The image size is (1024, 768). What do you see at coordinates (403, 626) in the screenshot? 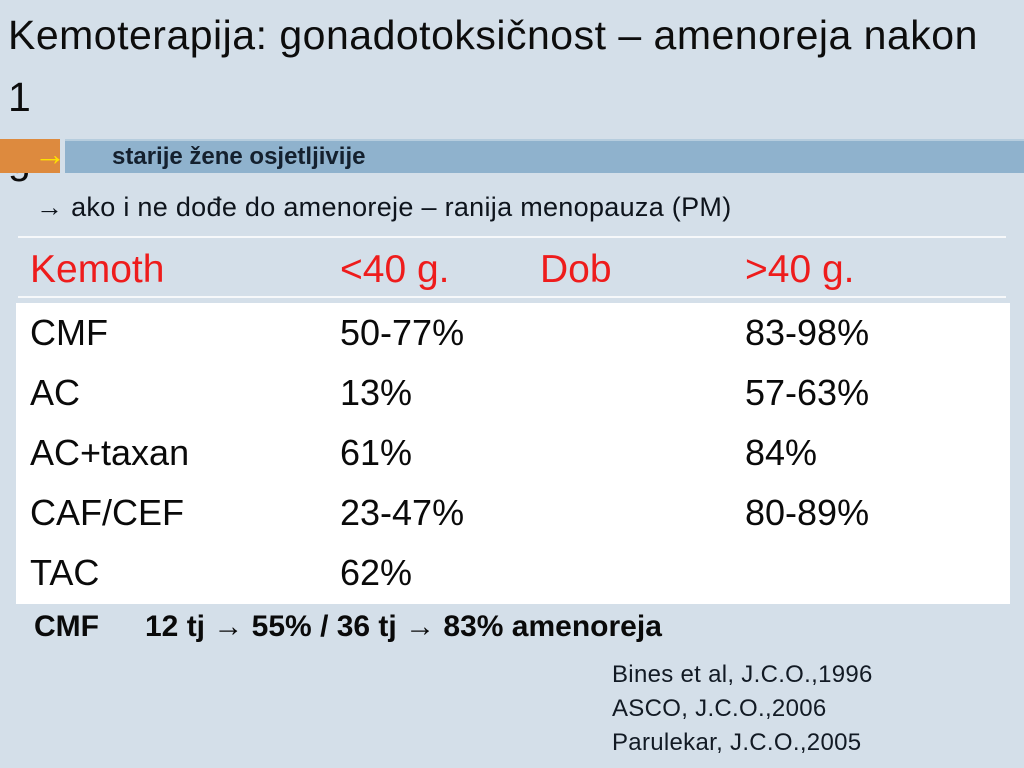
I see `summary-text: 12 tj → 55% / 36 tj → 83% amenoreja` at bounding box center [403, 626].